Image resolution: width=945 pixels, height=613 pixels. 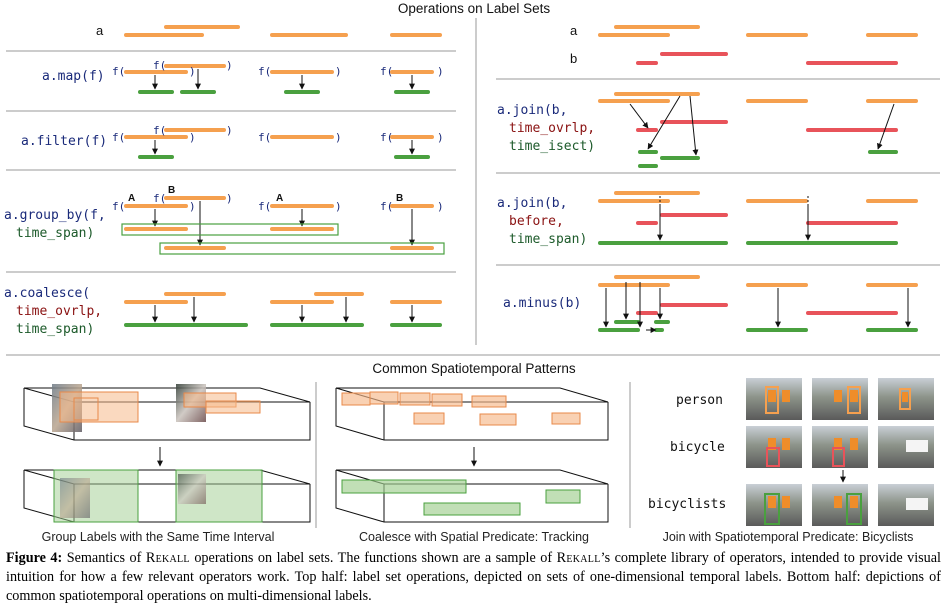 I want to click on function-labels: f() f() f() f() f() f() f() f() f() f() f() f() A B A B, so click(x=278, y=136).